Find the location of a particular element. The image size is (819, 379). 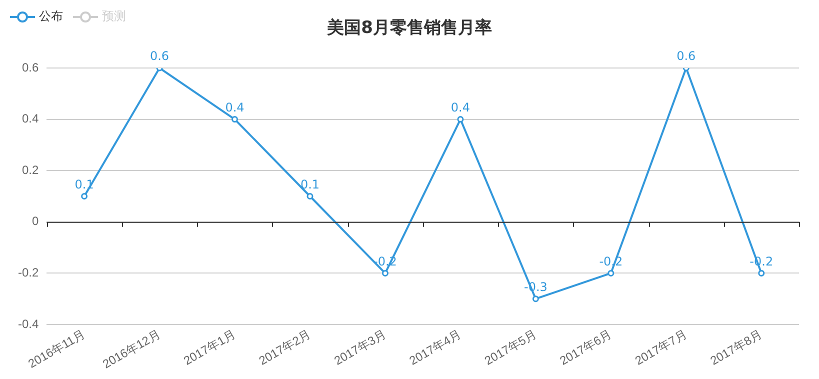

x-tick-label: 2017年7月 is located at coordinates (661, 347).